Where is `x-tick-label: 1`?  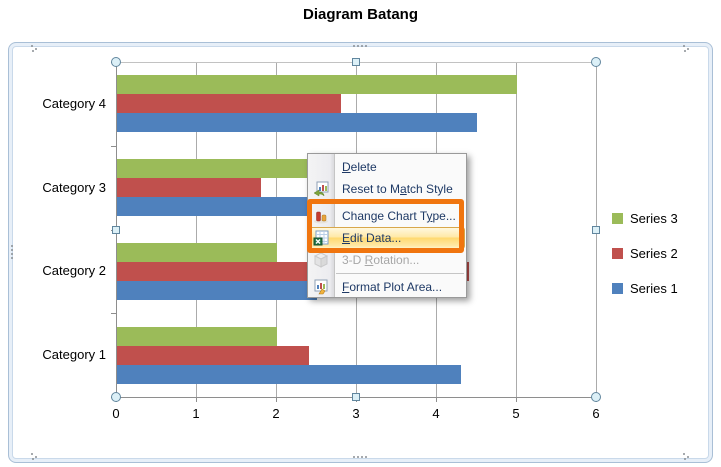
x-tick-label: 1 is located at coordinates (196, 413).